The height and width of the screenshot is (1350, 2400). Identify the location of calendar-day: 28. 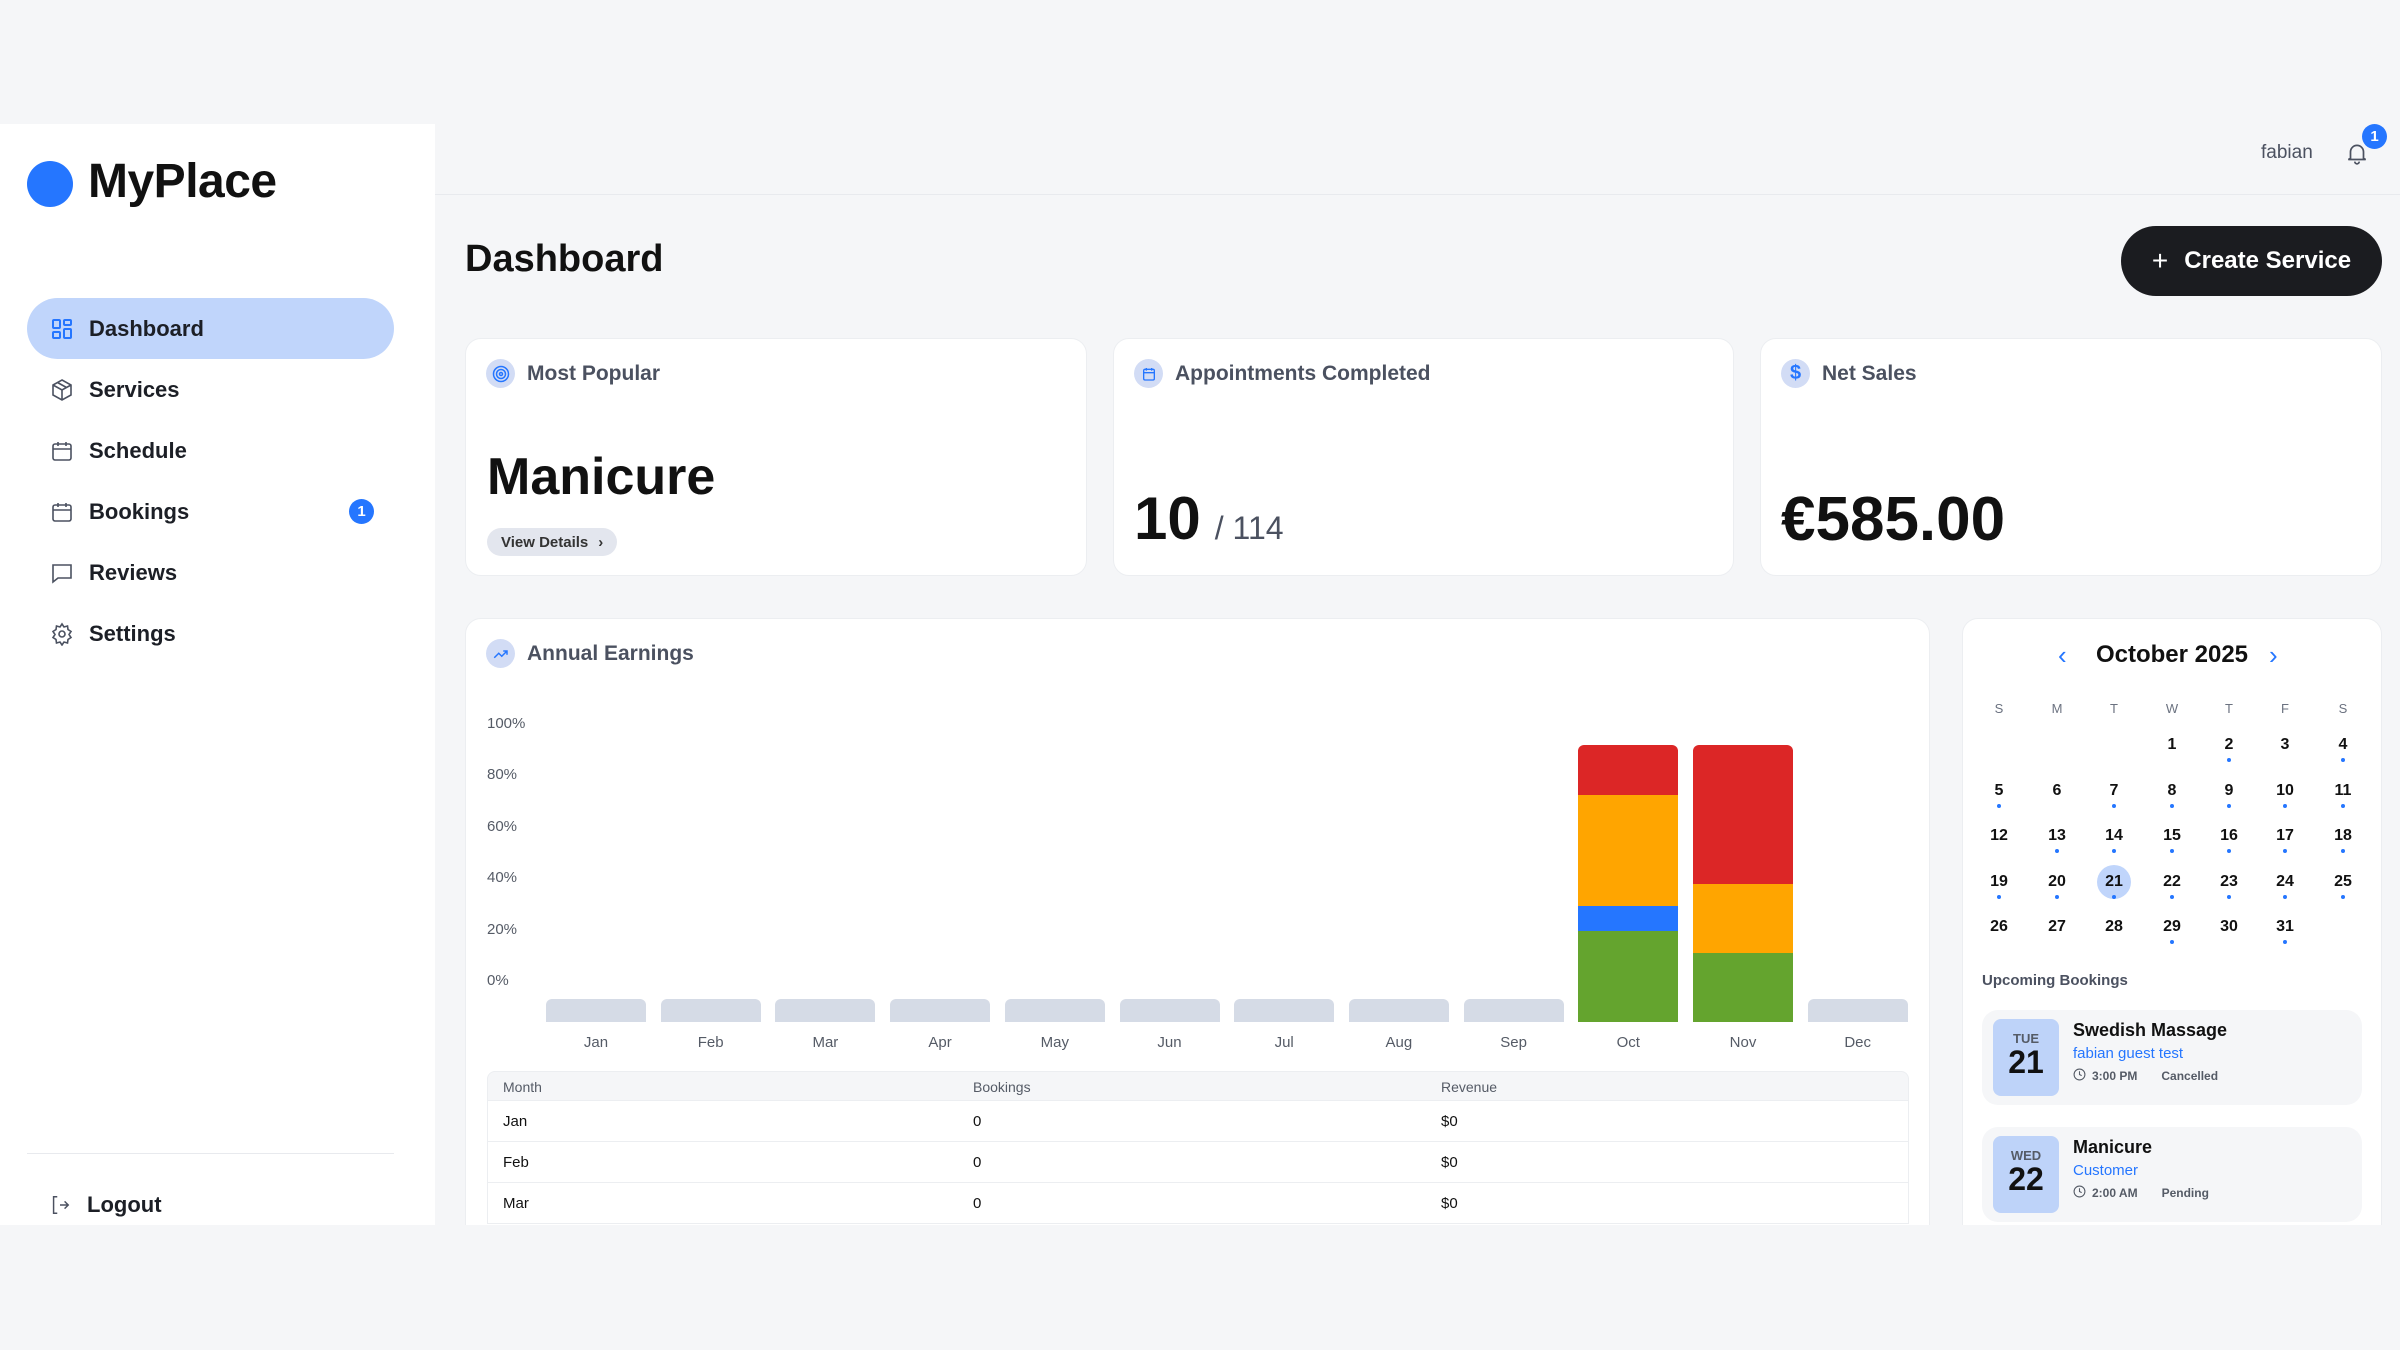
(2114, 927).